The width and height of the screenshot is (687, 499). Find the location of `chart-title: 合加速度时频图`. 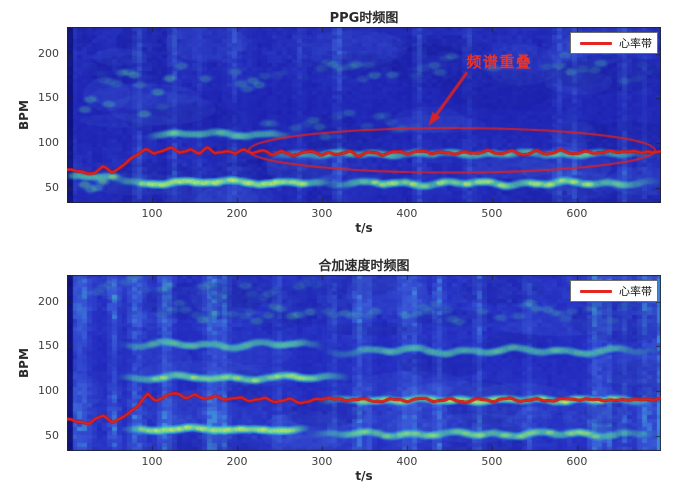

chart-title: 合加速度时频图 is located at coordinates (364, 266).